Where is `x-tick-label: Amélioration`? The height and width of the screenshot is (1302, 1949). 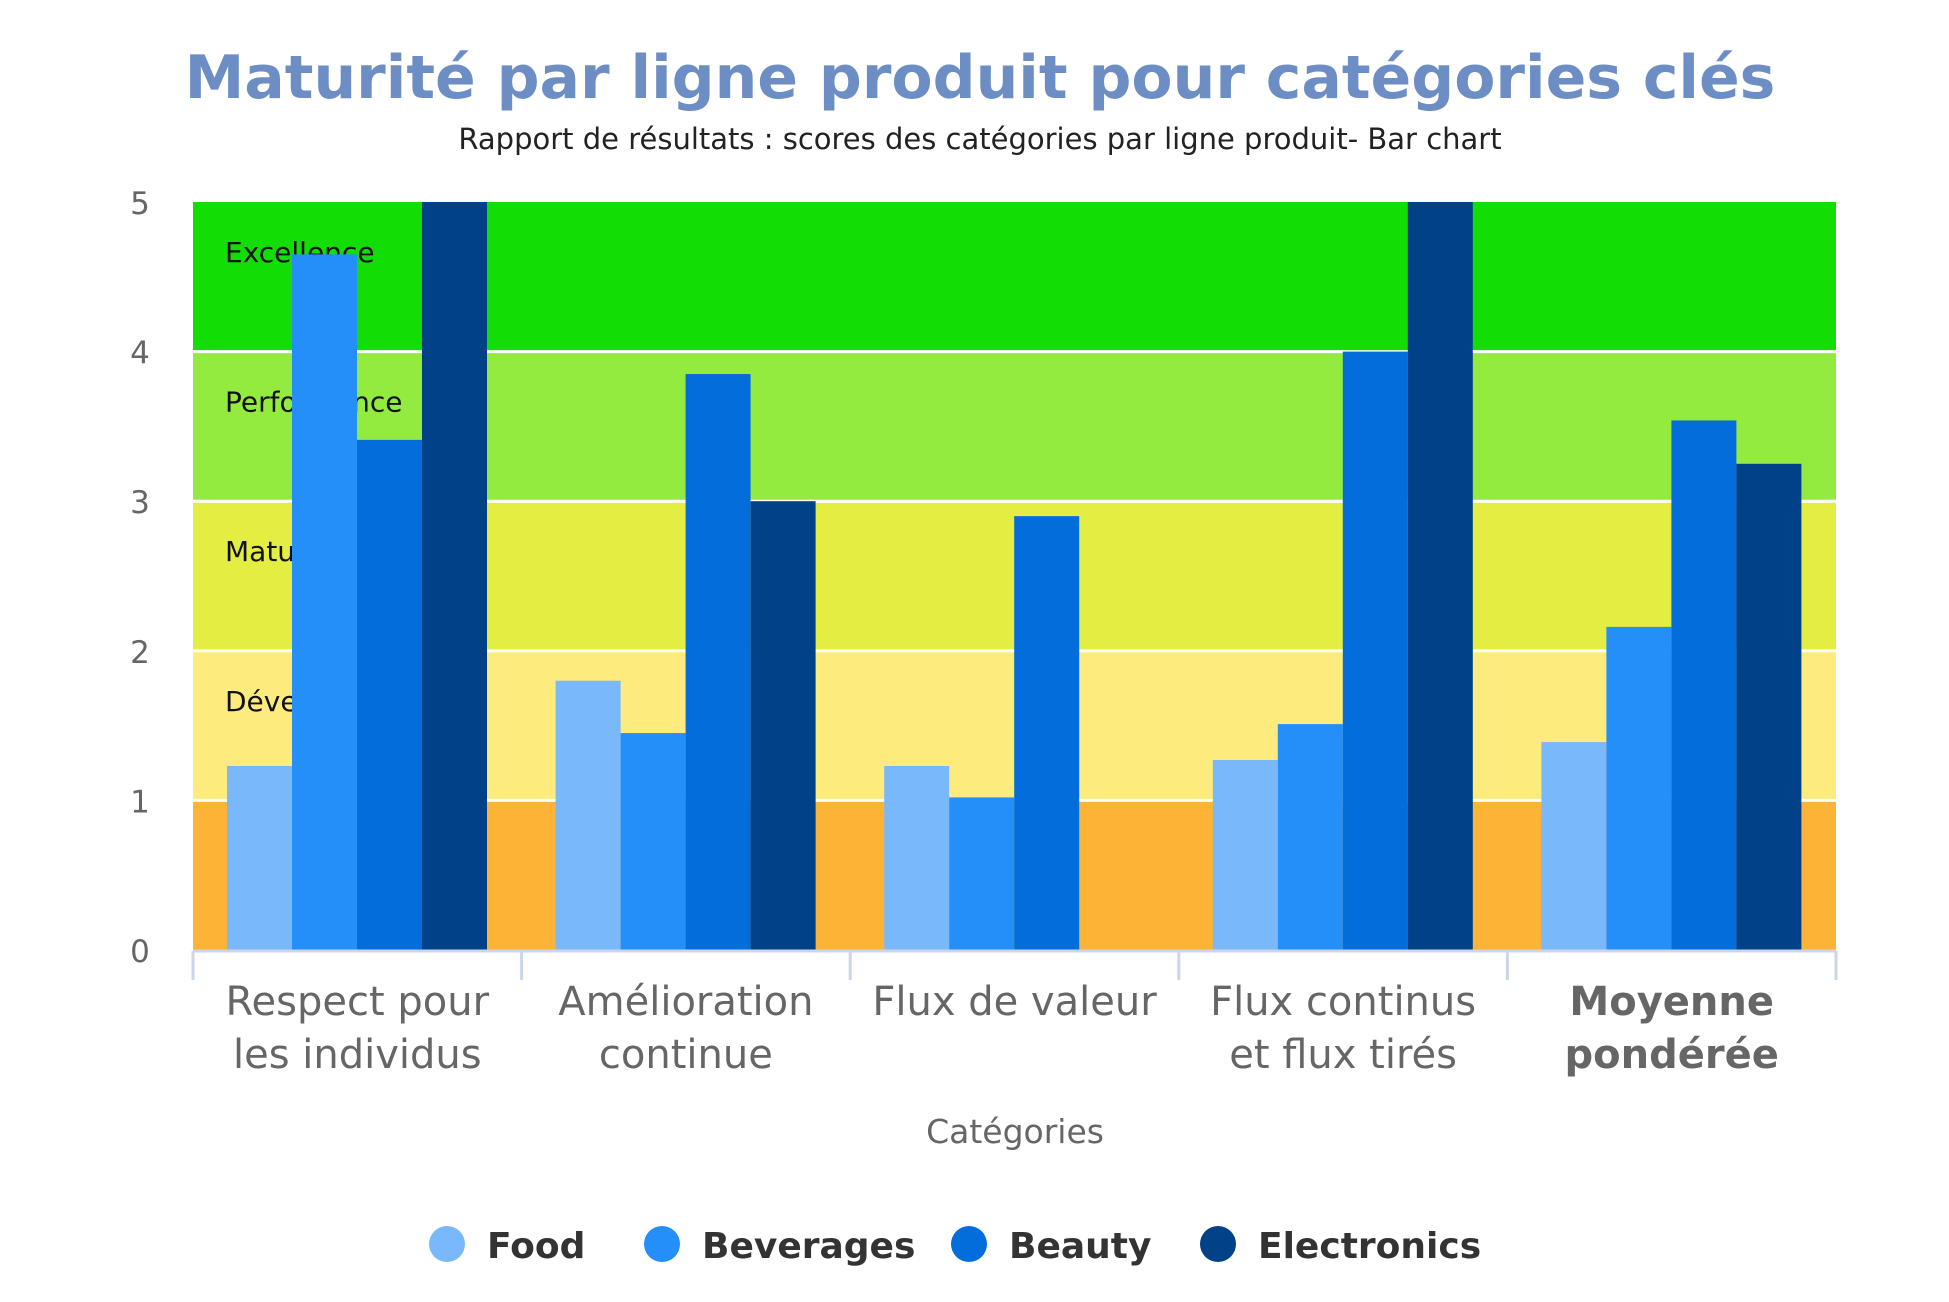 x-tick-label: Amélioration is located at coordinates (685, 1002).